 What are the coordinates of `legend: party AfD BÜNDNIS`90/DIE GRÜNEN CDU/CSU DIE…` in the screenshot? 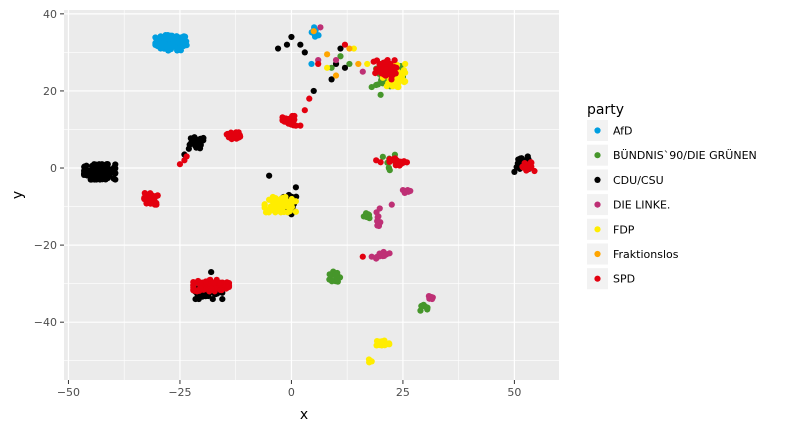 It's located at (672, 196).